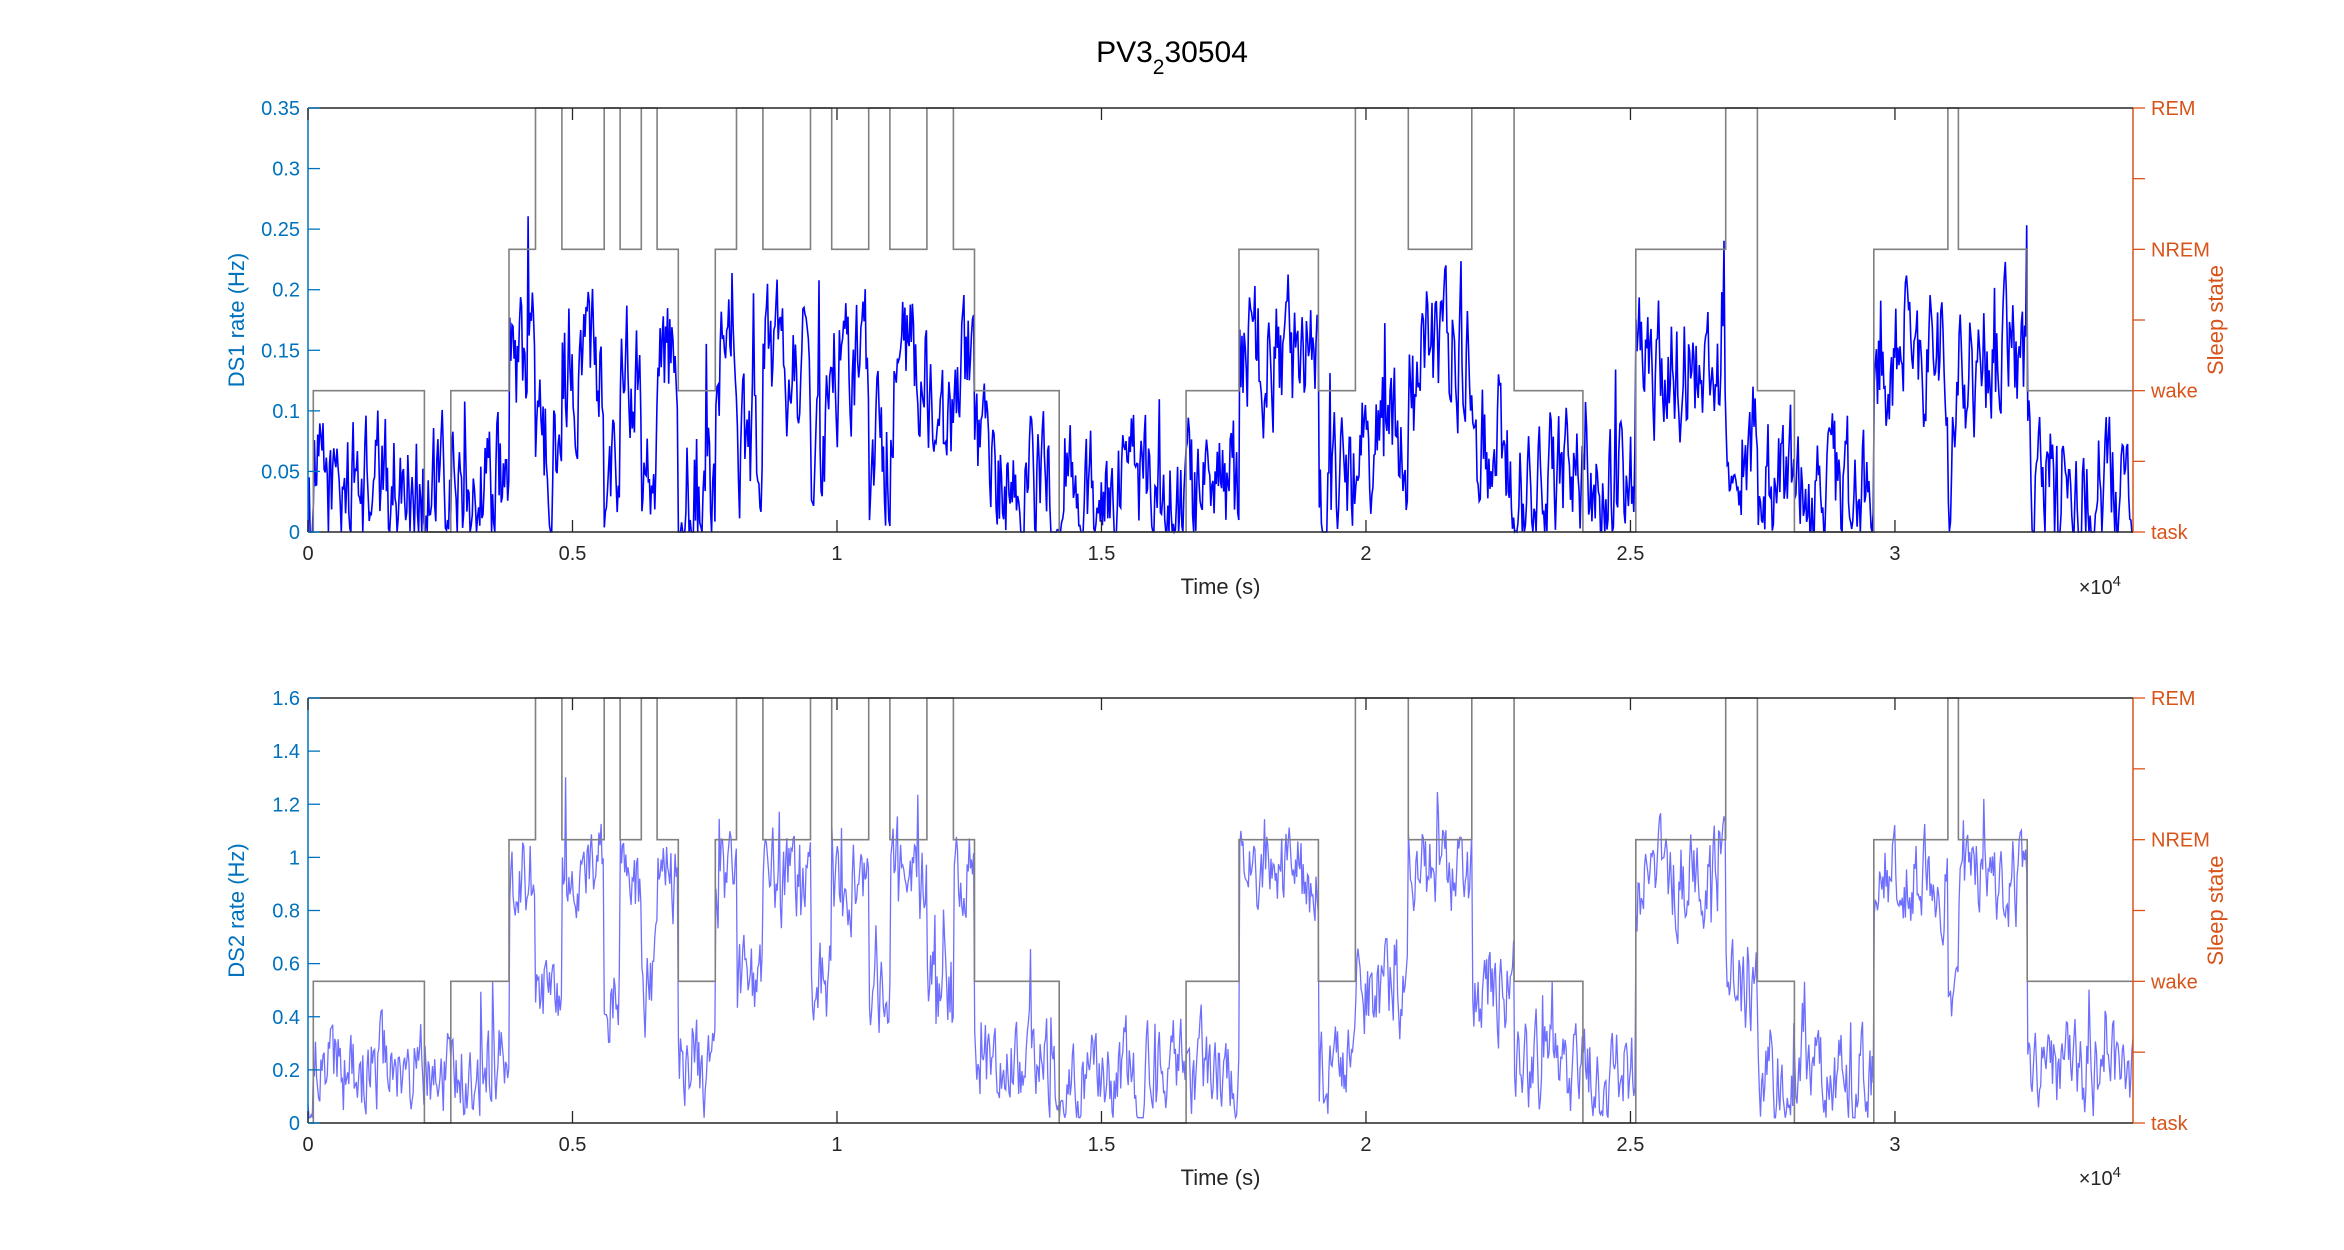 The image size is (2344, 1250). I want to click on y-left-tick-label: 1.6, so click(286, 699).